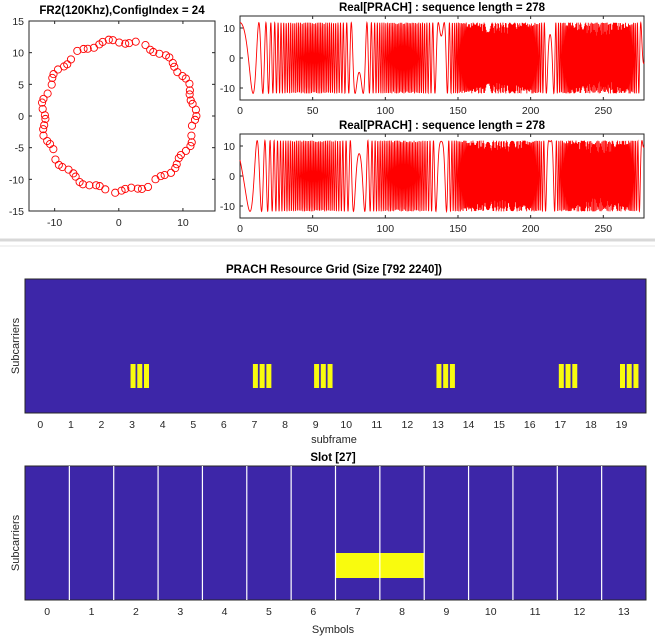  Describe the element at coordinates (16, 212) in the screenshot. I see `y-tick-label: -15` at that location.